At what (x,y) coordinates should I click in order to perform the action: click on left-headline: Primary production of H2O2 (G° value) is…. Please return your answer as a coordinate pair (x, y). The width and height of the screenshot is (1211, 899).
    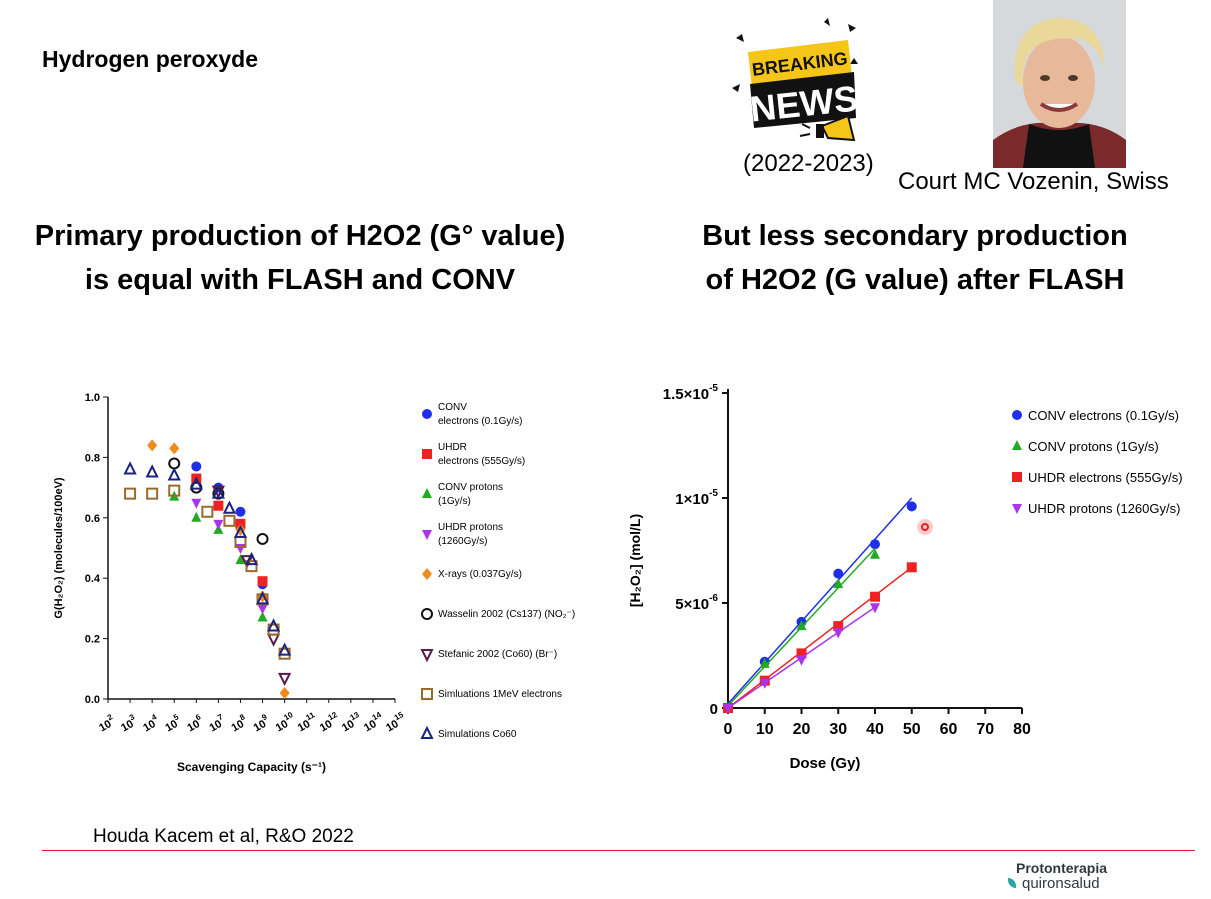
    Looking at the image, I should click on (300, 258).